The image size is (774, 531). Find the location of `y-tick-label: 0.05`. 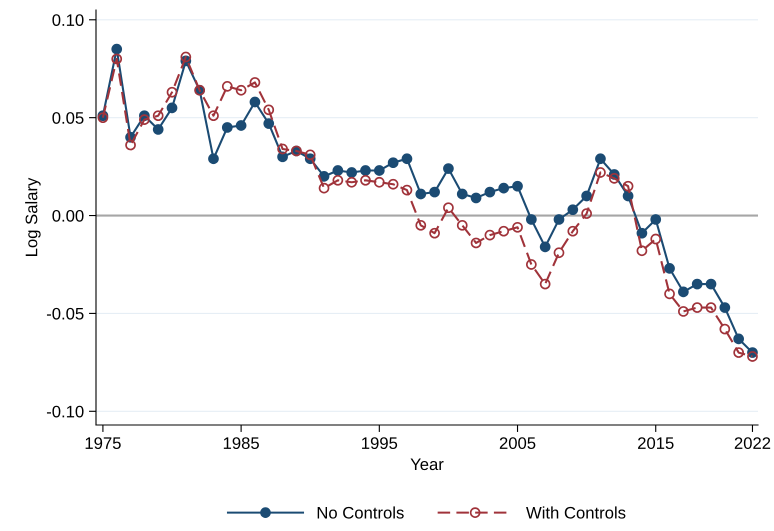

y-tick-label: 0.05 is located at coordinates (68, 118).